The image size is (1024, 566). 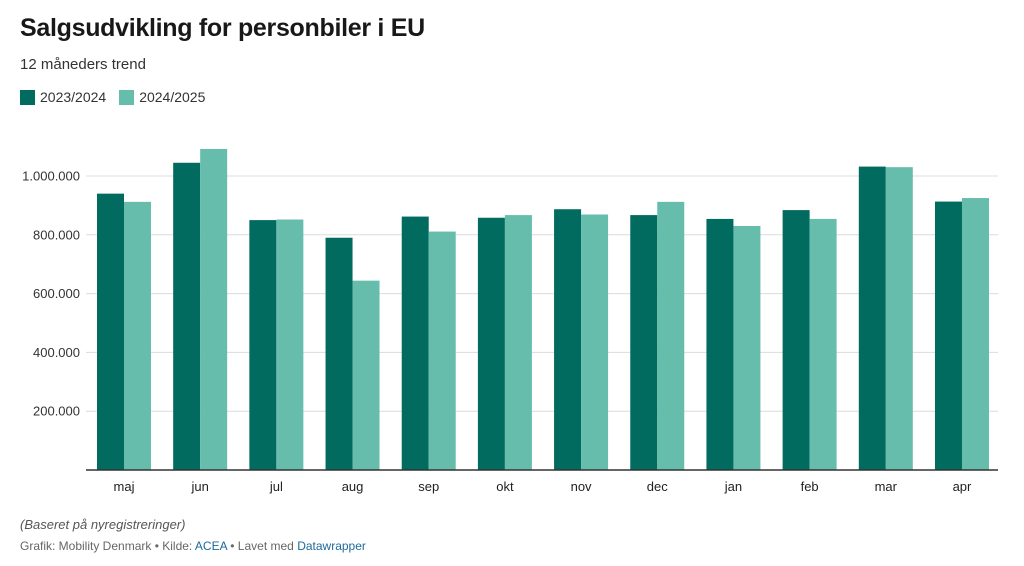 What do you see at coordinates (172, 97) in the screenshot?
I see `legend-label-2024-2025: 2024/2025` at bounding box center [172, 97].